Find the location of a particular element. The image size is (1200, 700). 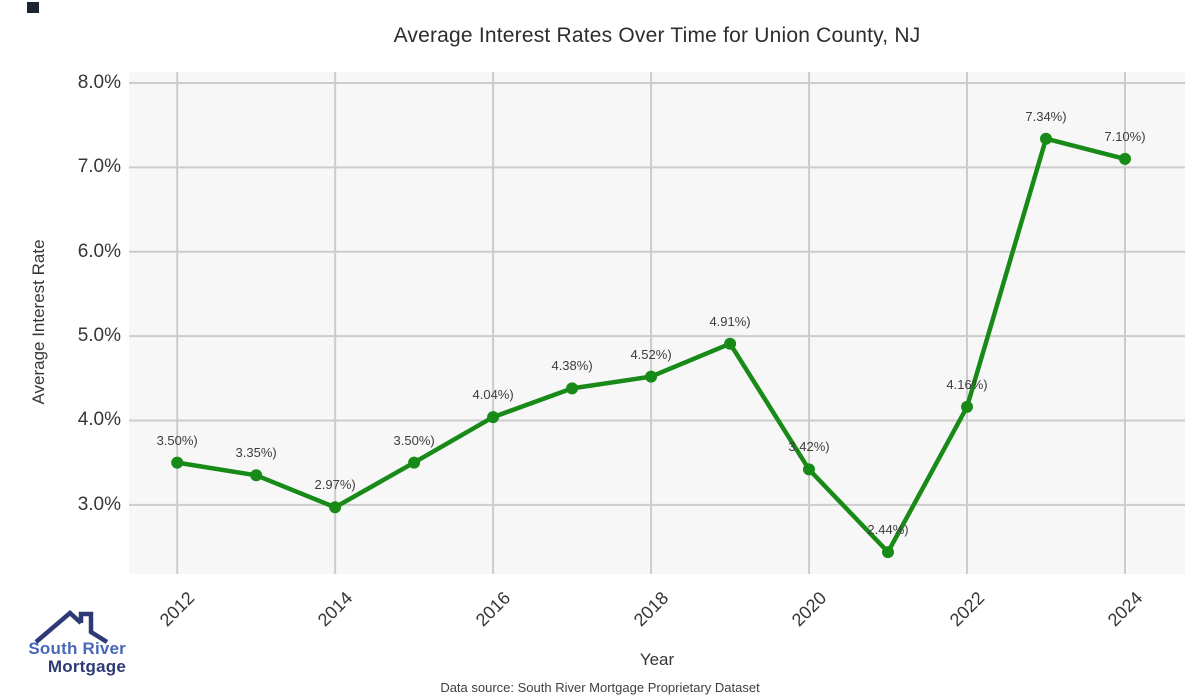

y-tick-label: 6.0% is located at coordinates (99, 251).